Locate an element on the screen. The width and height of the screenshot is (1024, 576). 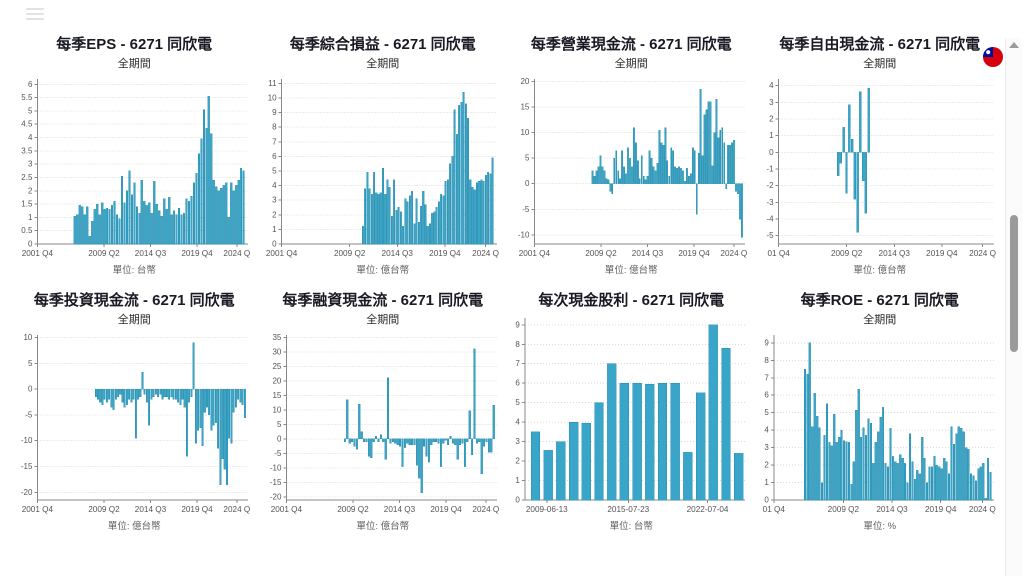
svg-text: 9 is located at coordinates (274, 112).